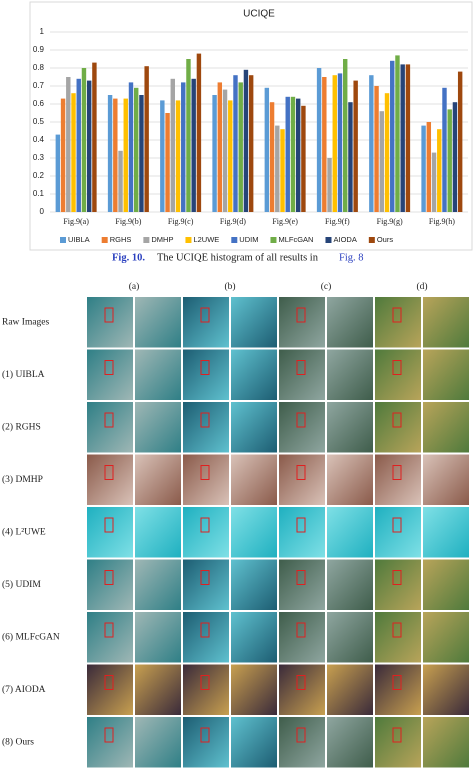 The height and width of the screenshot is (770, 474). I want to click on y-tick-label: 1, so click(42, 31).